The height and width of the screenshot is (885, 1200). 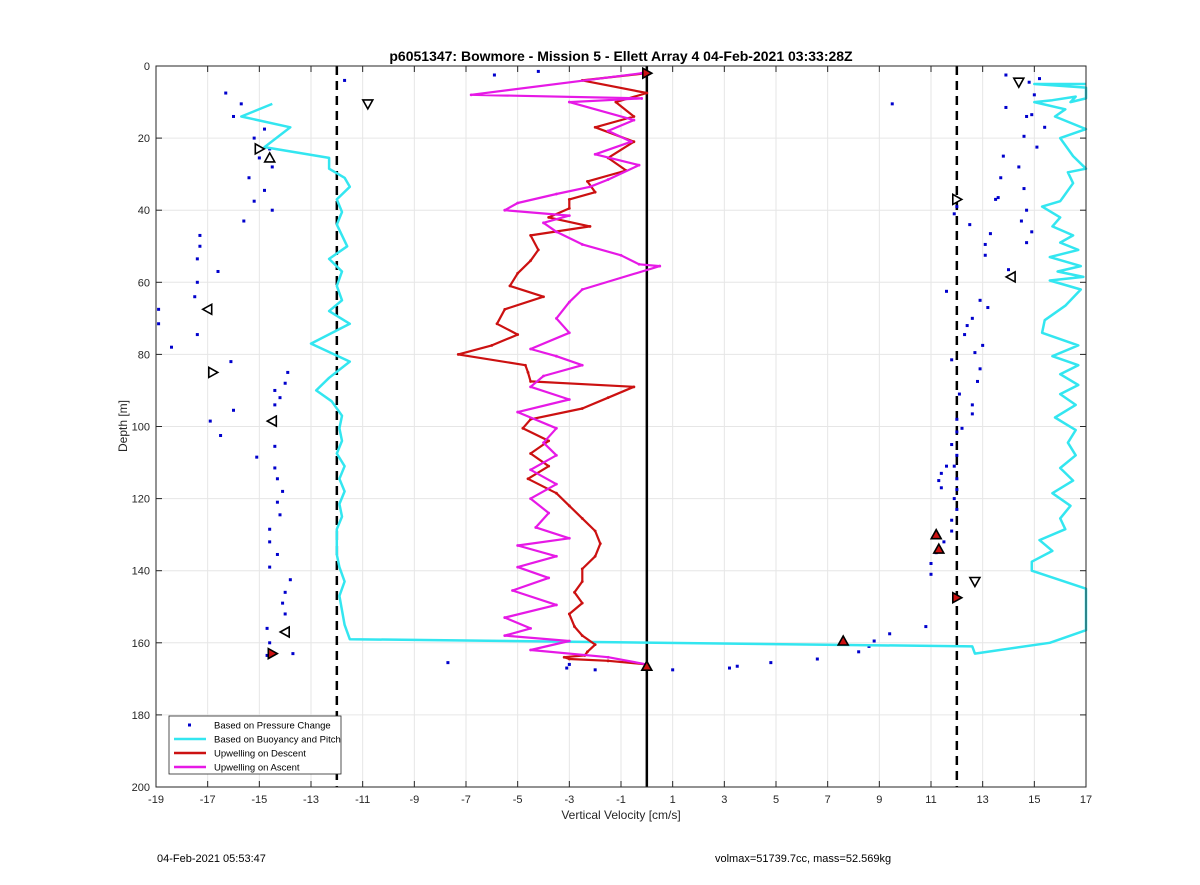 I want to click on legend-label: Based on Buoyancy and Pitch, so click(x=277, y=740).